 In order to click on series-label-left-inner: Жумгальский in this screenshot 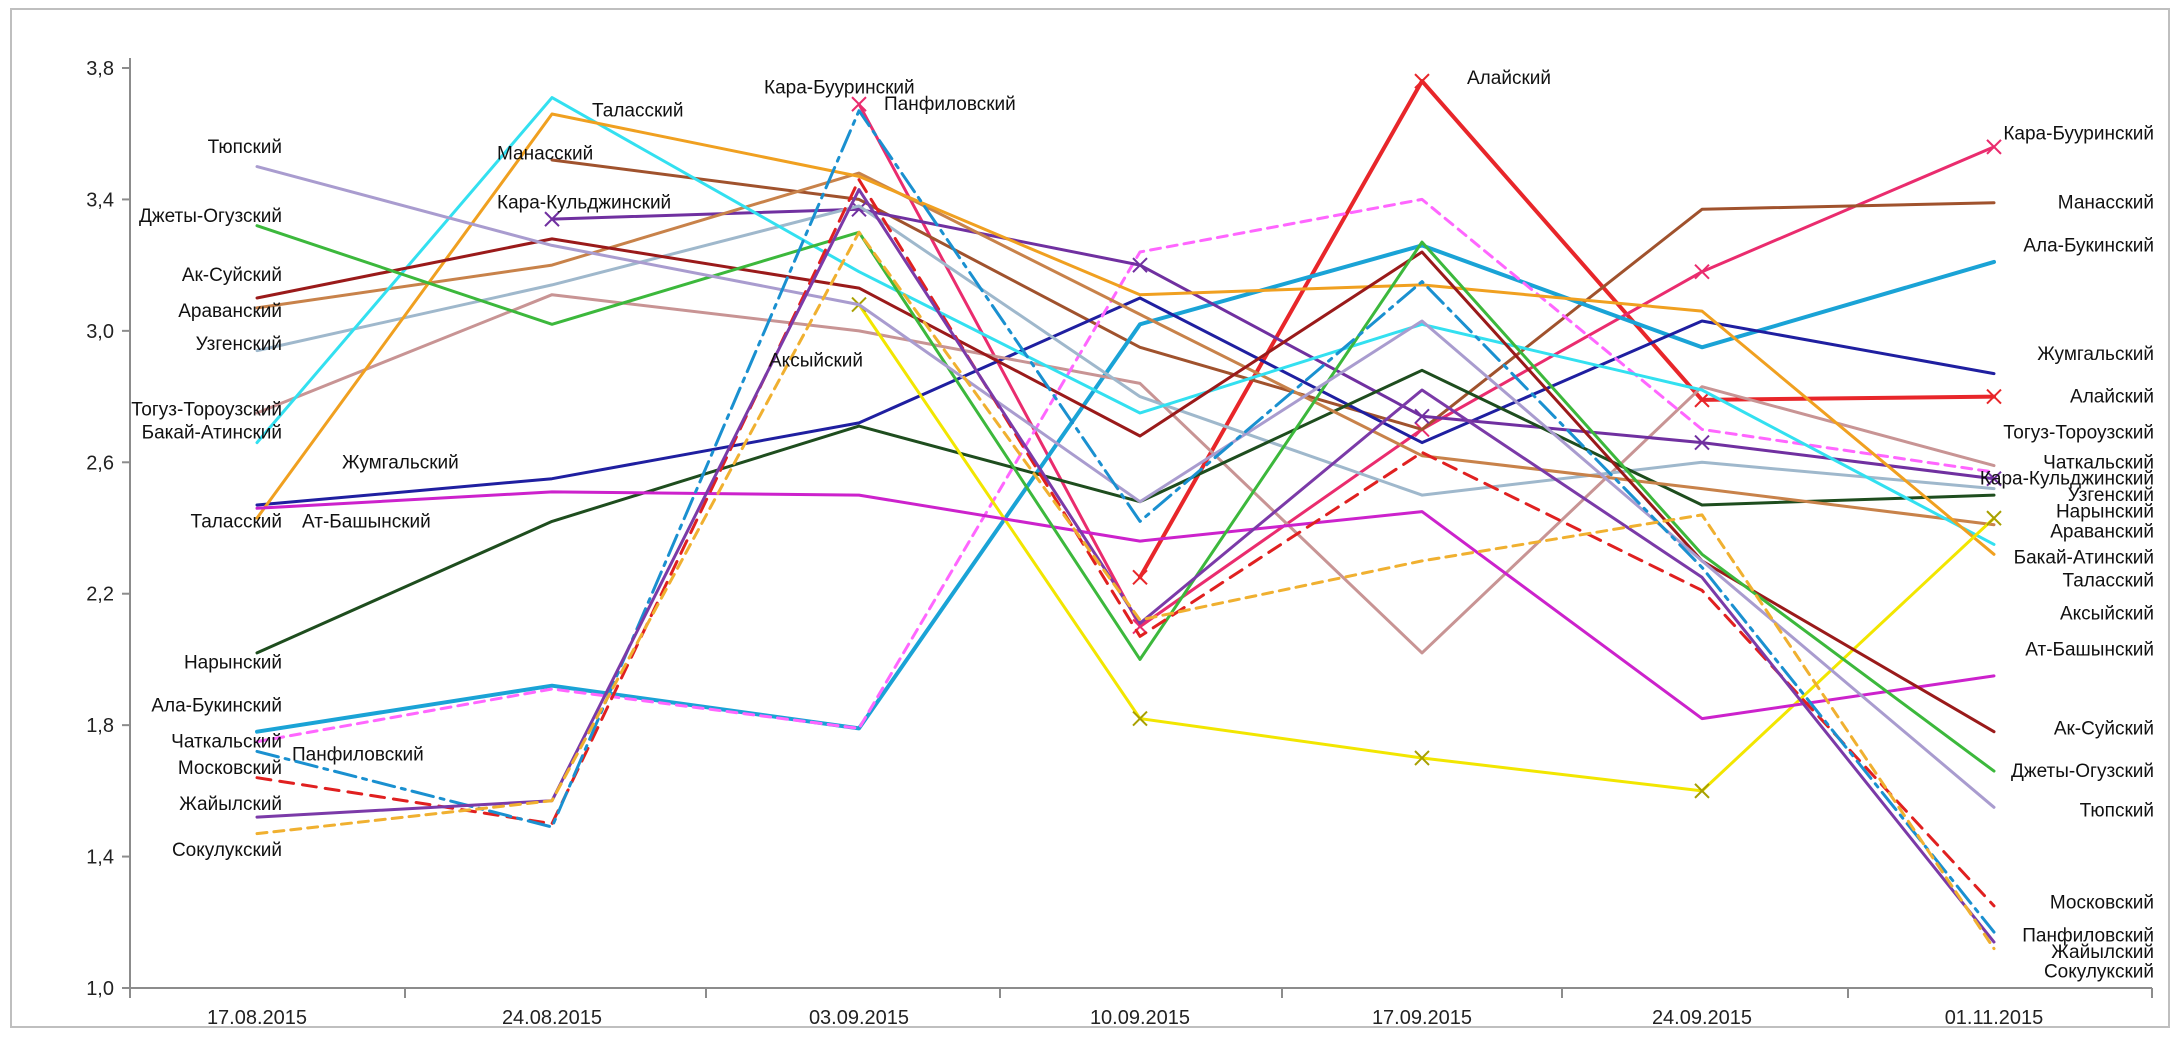, I will do `click(400, 462)`.